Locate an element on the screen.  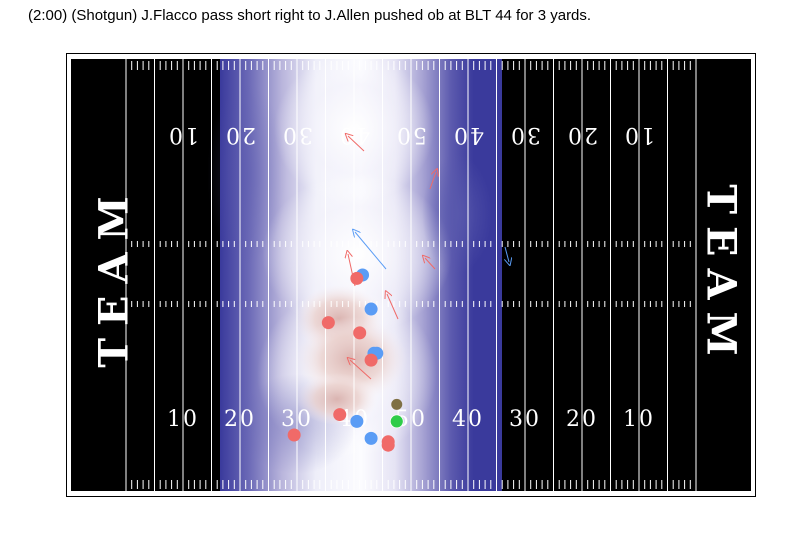
yard-number-bottom: 40 is located at coordinates (468, 419).